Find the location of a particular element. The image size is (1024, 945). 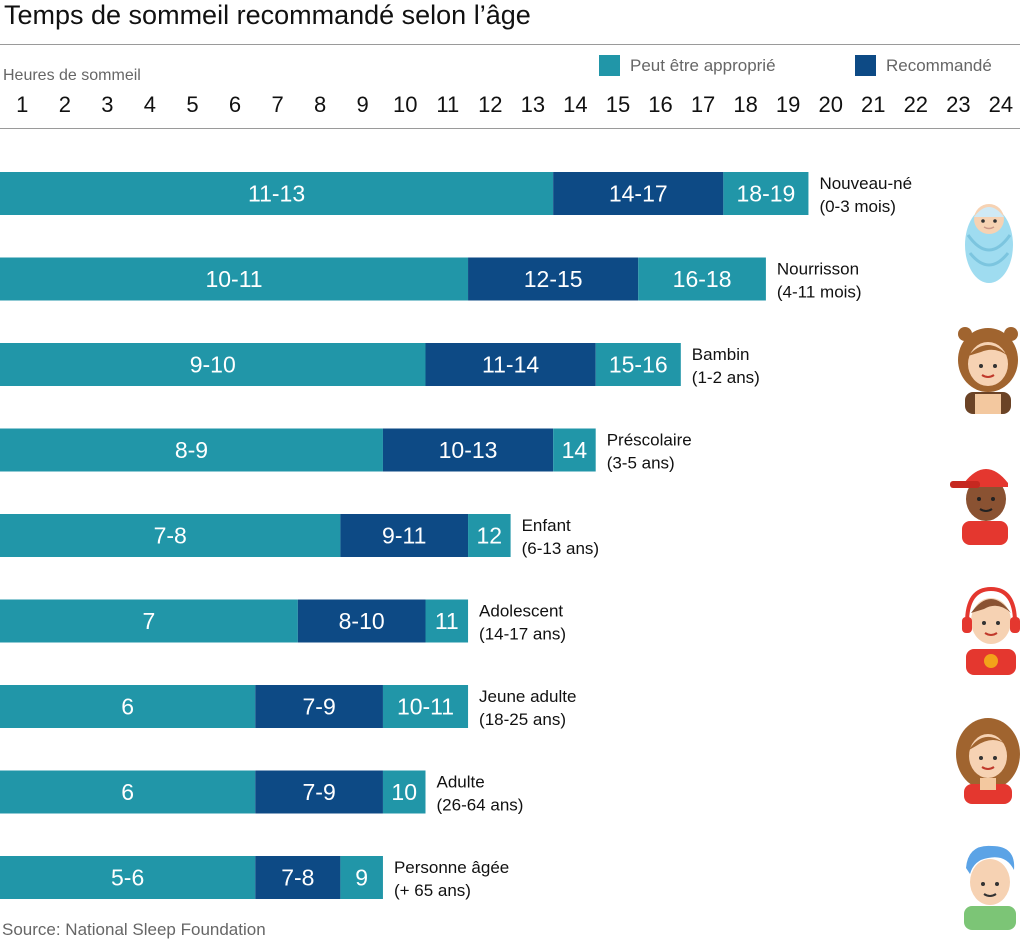

legend-item-appropriate: Peut être approprié is located at coordinates (687, 65).